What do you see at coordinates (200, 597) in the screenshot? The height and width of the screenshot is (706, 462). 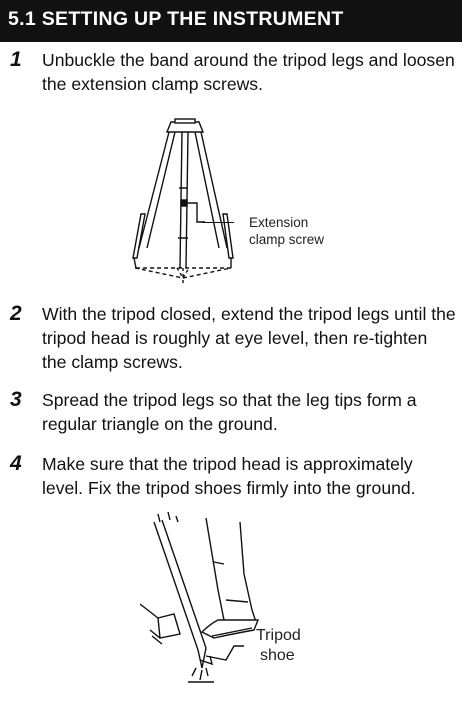 I see `tripod-shoe-illustration` at bounding box center [200, 597].